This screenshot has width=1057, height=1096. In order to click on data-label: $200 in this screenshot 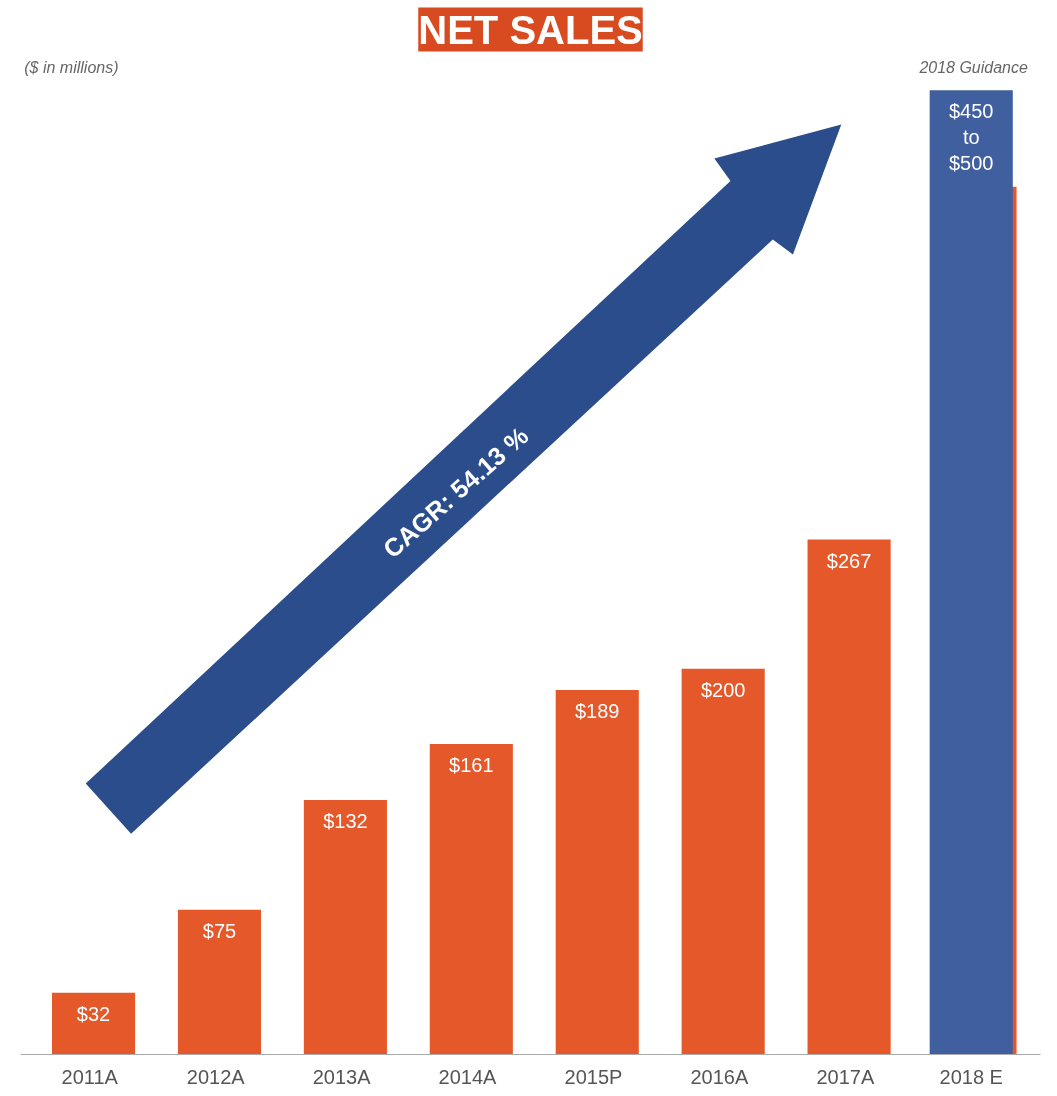, I will do `click(723, 689)`.